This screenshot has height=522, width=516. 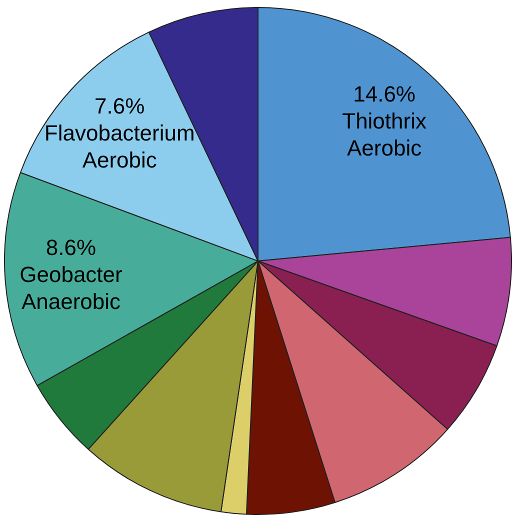 What do you see at coordinates (119, 105) in the screenshot?
I see `data-label: 7.6%` at bounding box center [119, 105].